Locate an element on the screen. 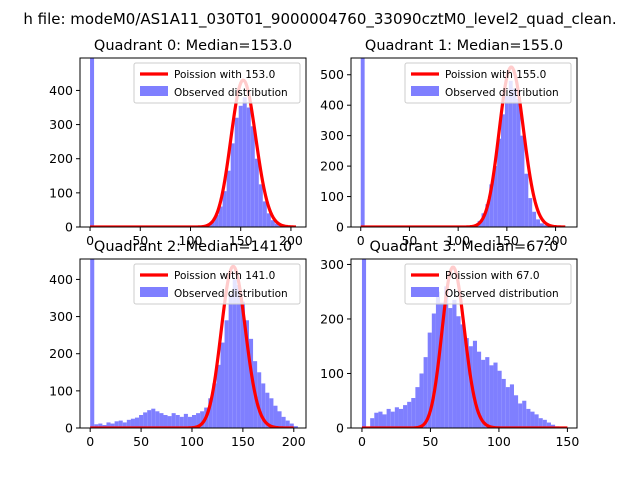 The image size is (640, 480). legend-entry-poisson: Poission with 67.0 is located at coordinates (492, 276).